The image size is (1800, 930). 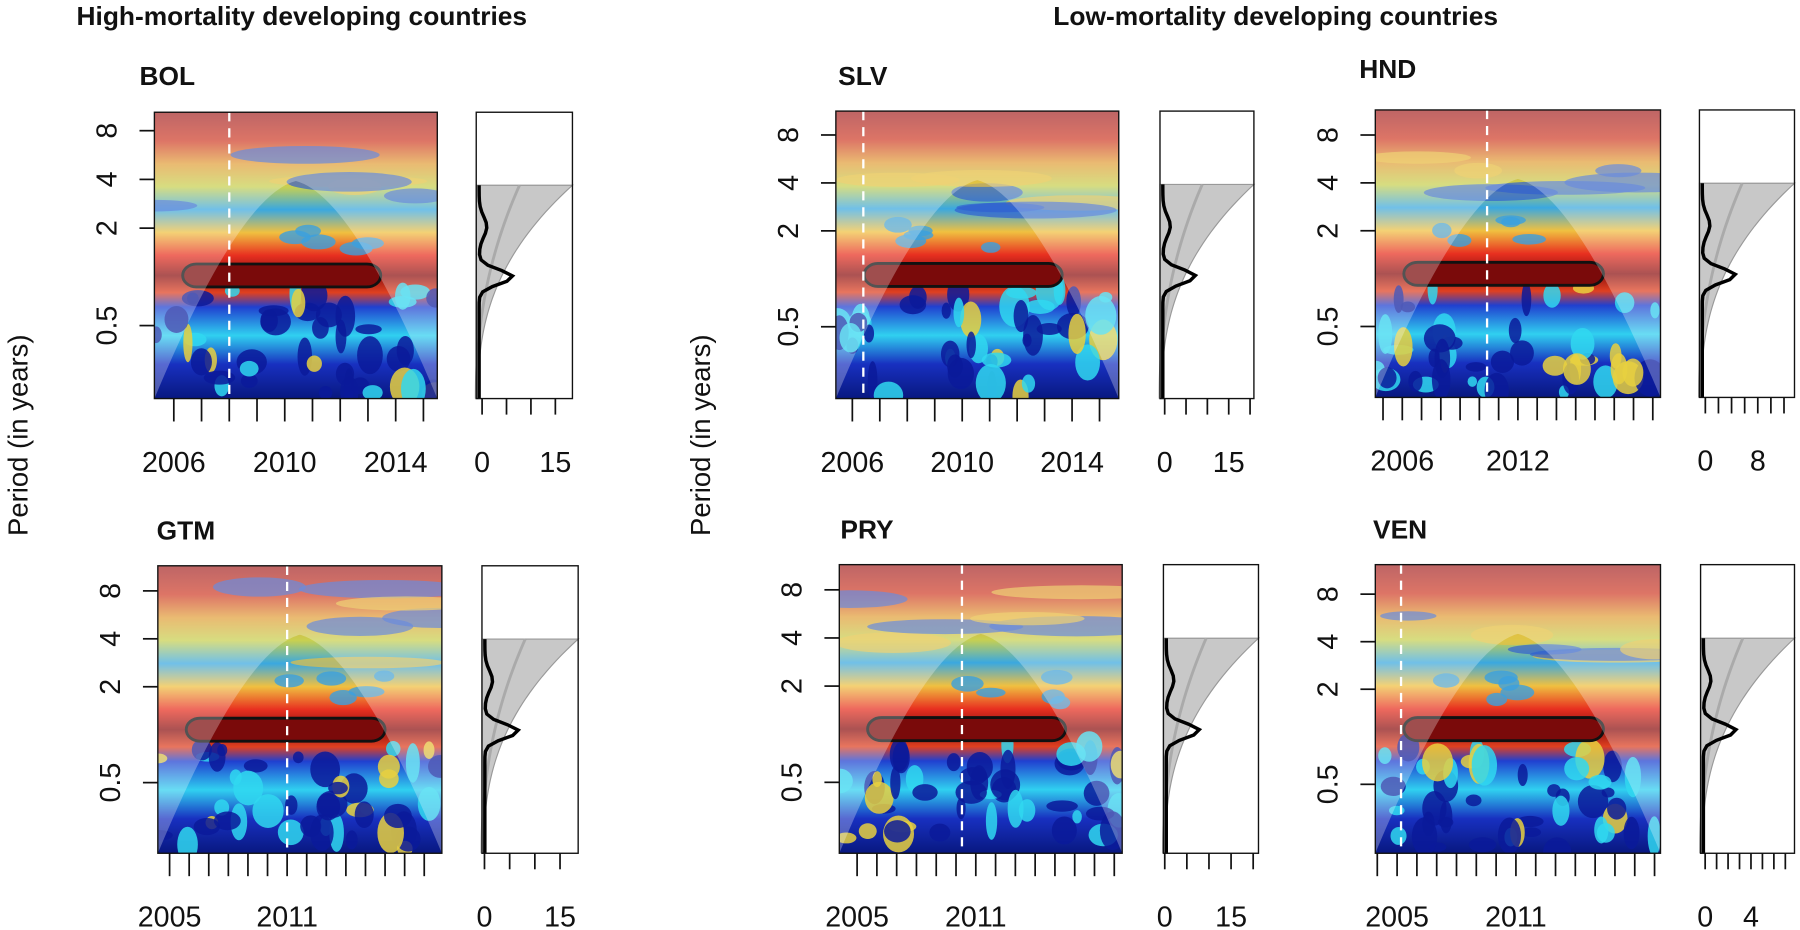 What do you see at coordinates (1400, 529) in the screenshot?
I see `panel-title: VEN` at bounding box center [1400, 529].